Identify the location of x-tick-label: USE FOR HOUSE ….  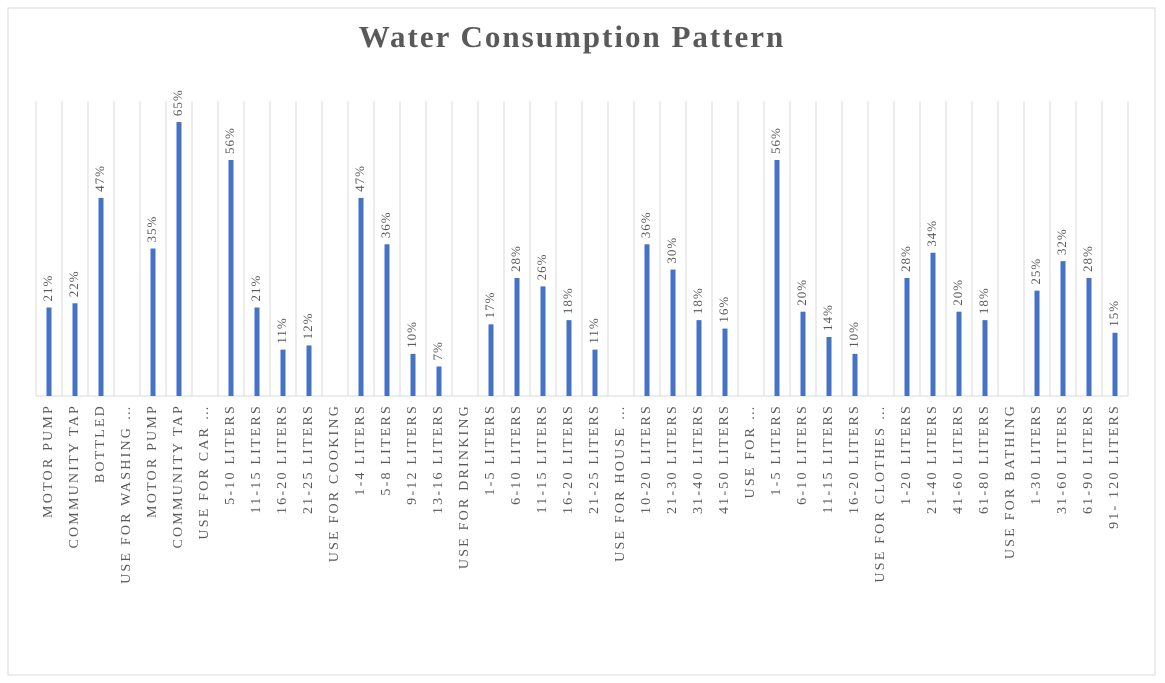
(620, 483).